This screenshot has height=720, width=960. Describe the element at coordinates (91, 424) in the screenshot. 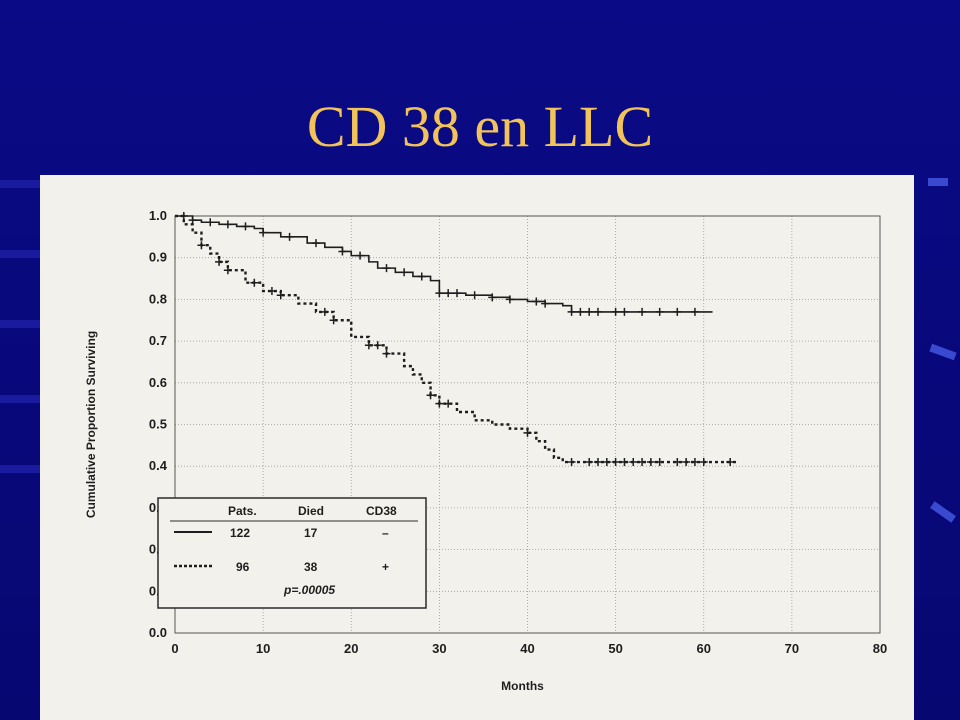

I see `y-axis-label: Cumulative Proportion Surviving` at that location.